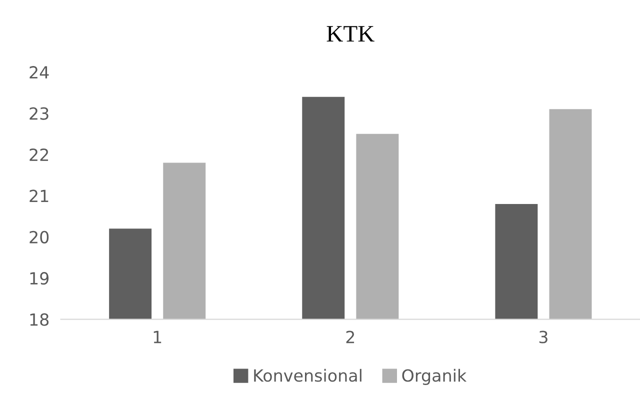 Image resolution: width=640 pixels, height=412 pixels. What do you see at coordinates (39, 278) in the screenshot?
I see `y-tick-label: 19` at bounding box center [39, 278].